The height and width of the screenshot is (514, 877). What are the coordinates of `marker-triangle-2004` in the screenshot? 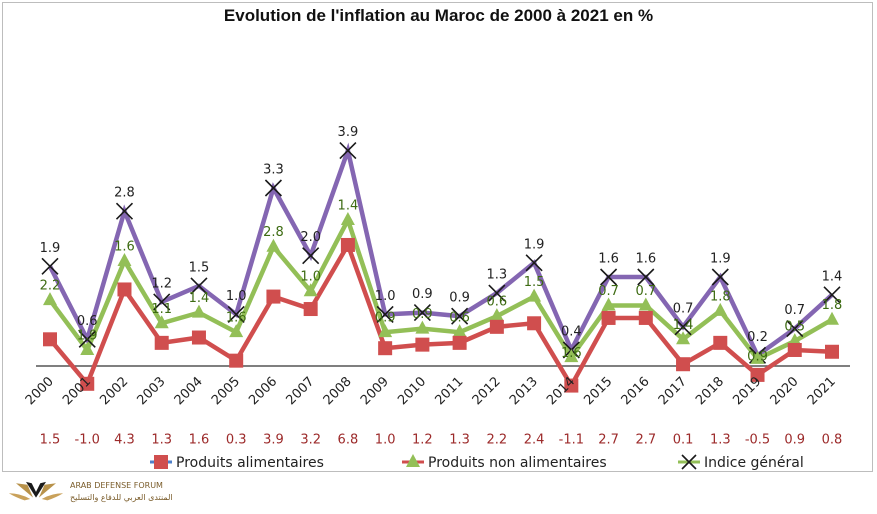 It's located at (198, 311).